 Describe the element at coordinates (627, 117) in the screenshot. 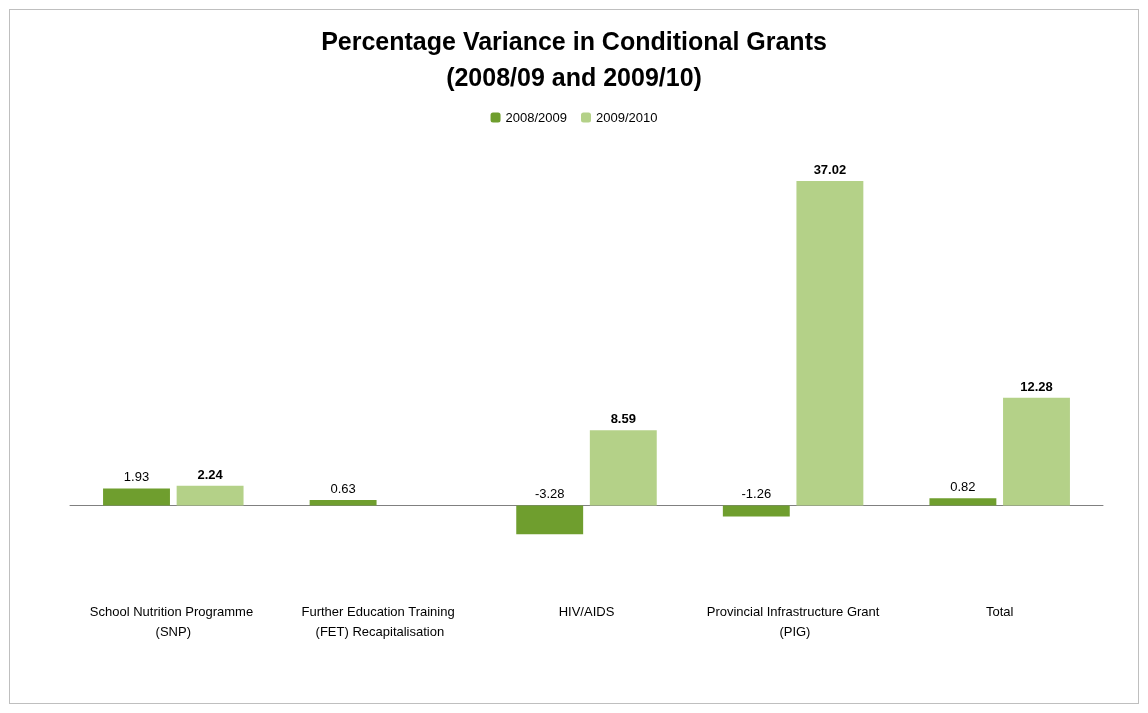

I see `legend-label: 2009/2010` at that location.